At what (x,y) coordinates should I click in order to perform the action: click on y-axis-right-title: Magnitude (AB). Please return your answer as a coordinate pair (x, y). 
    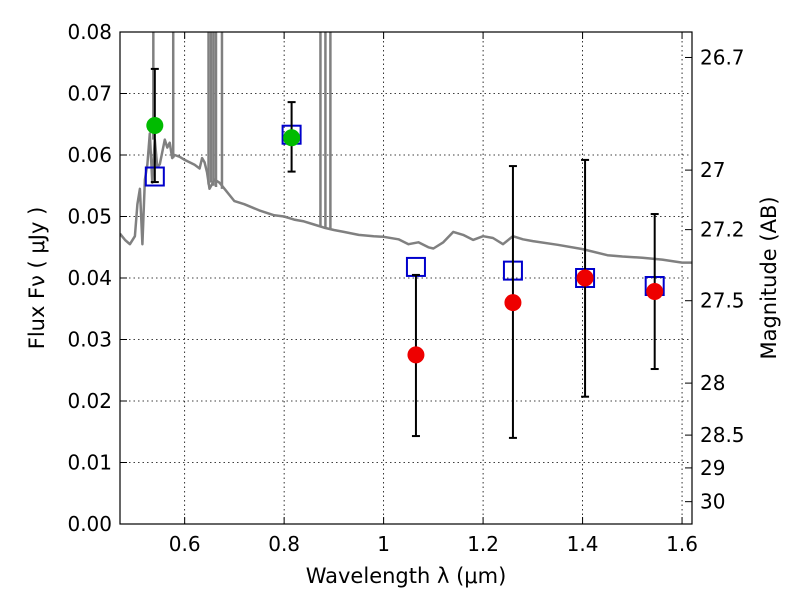
    Looking at the image, I should click on (769, 277).